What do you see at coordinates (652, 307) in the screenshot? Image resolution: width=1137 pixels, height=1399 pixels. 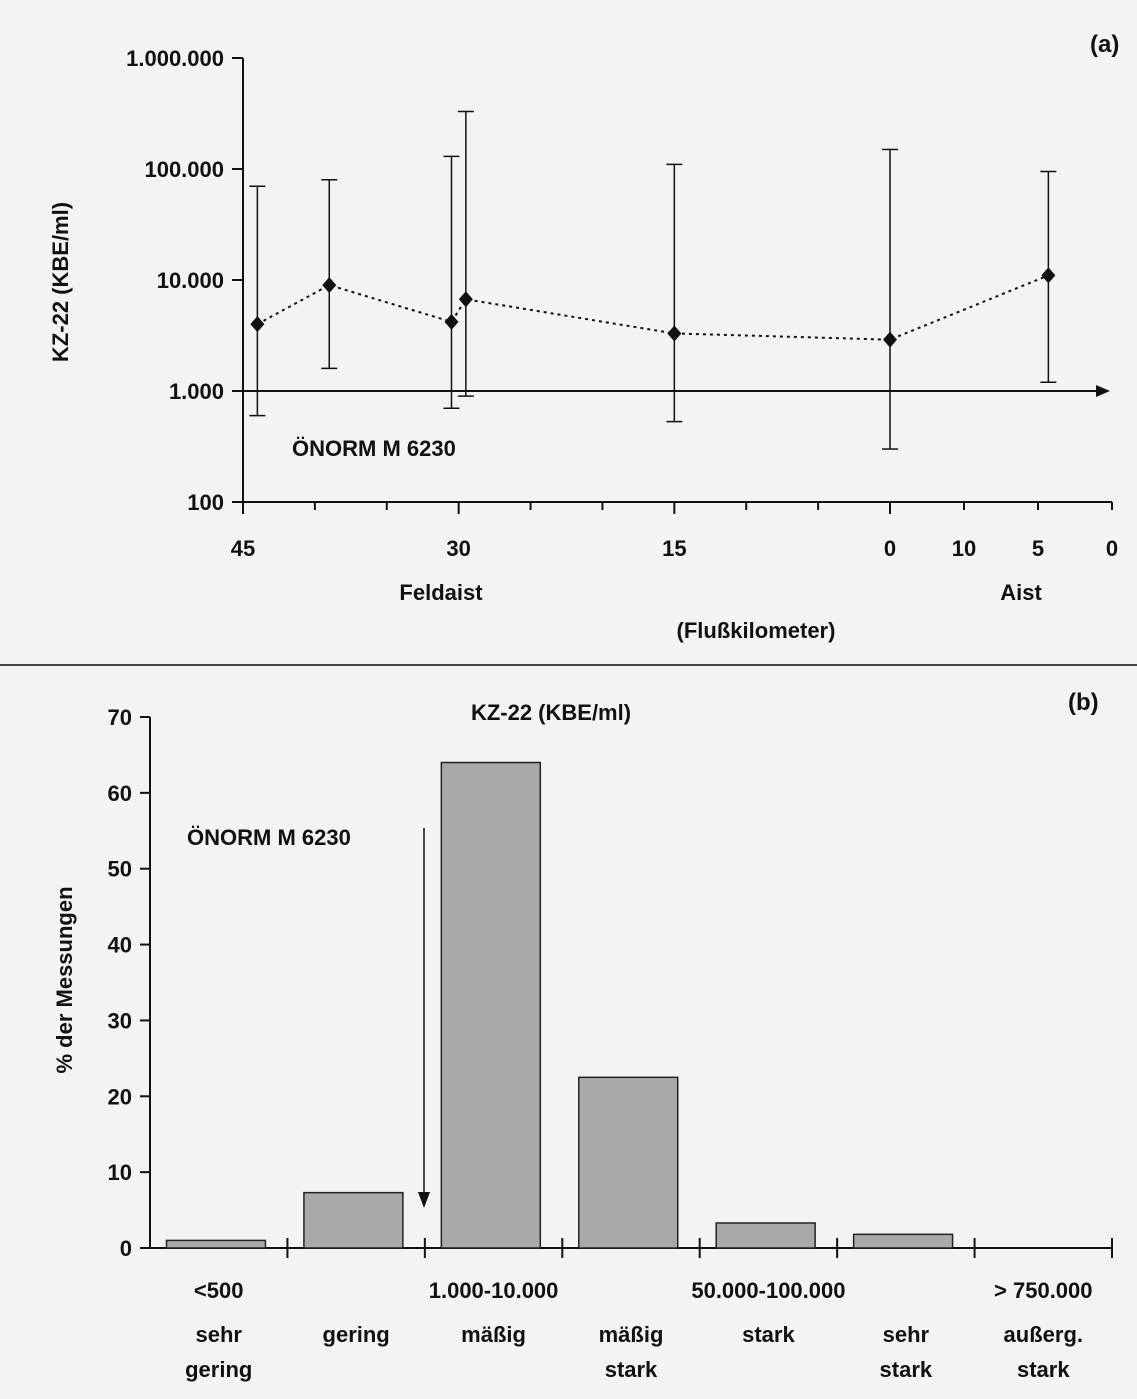 I see `series-line` at bounding box center [652, 307].